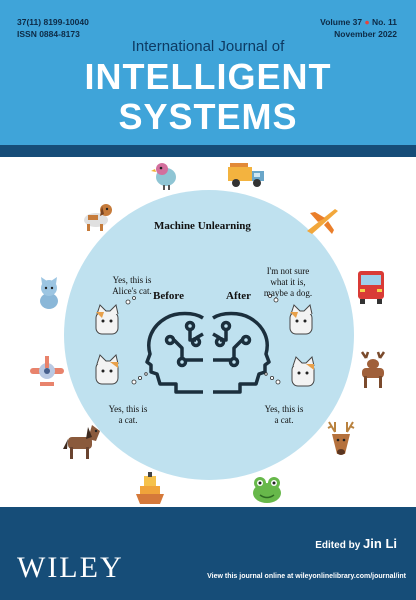 Image resolution: width=416 pixels, height=600 pixels. What do you see at coordinates (338, 545) in the screenshot?
I see `edited-by-label: Edited by` at bounding box center [338, 545].